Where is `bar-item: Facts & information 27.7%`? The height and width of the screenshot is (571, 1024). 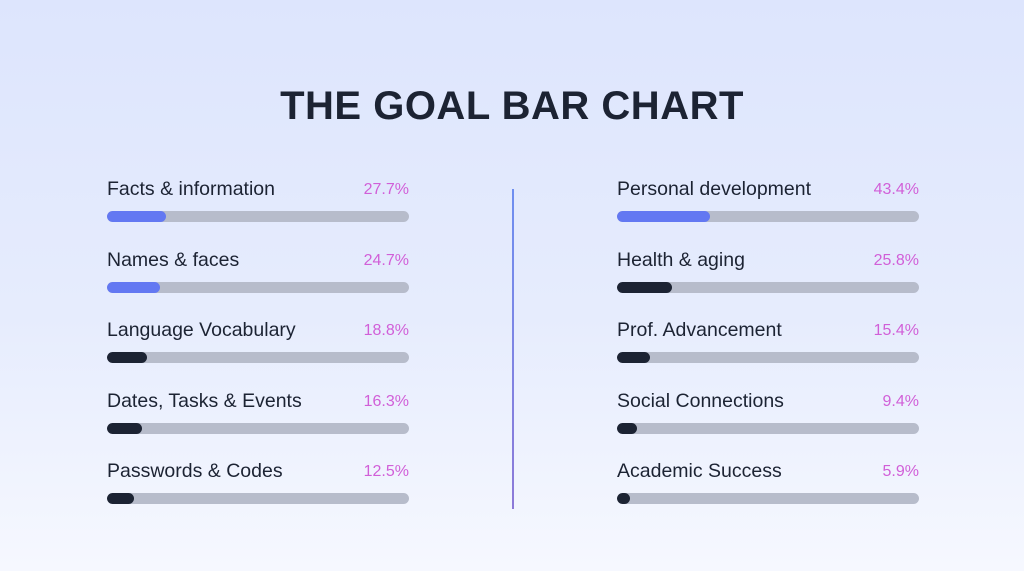
bar-item: Facts & information 27.7% is located at coordinates (258, 213).